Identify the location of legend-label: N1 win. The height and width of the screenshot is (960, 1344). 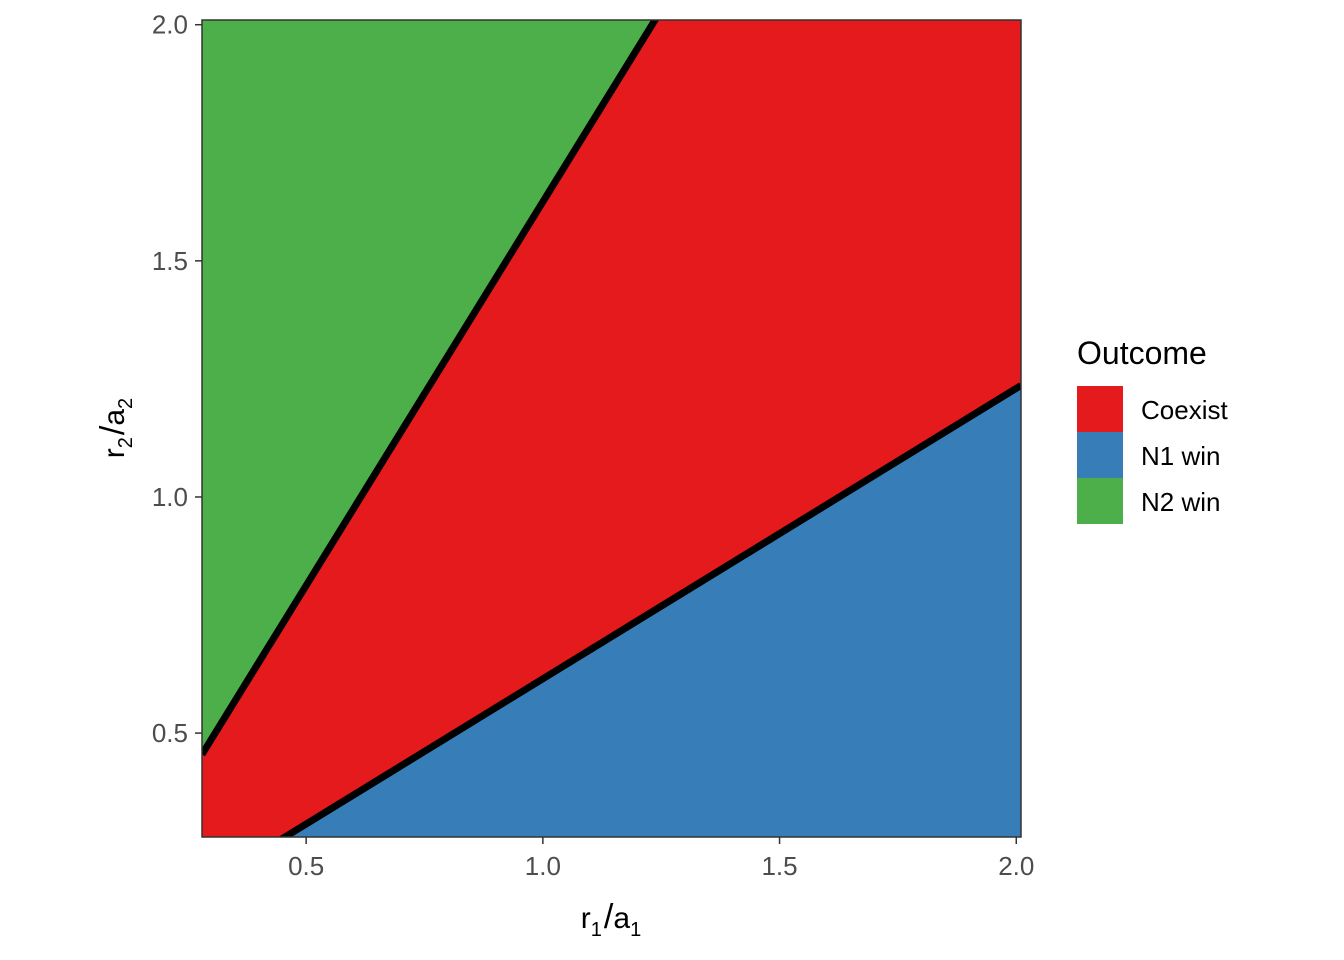
(1180, 456).